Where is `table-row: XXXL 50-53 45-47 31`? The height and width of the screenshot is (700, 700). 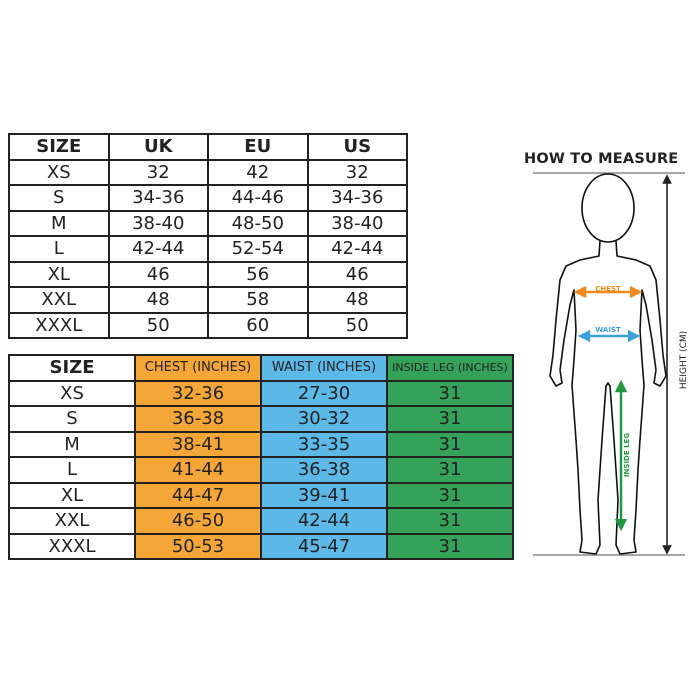 table-row: XXXL 50-53 45-47 31 is located at coordinates (261, 546).